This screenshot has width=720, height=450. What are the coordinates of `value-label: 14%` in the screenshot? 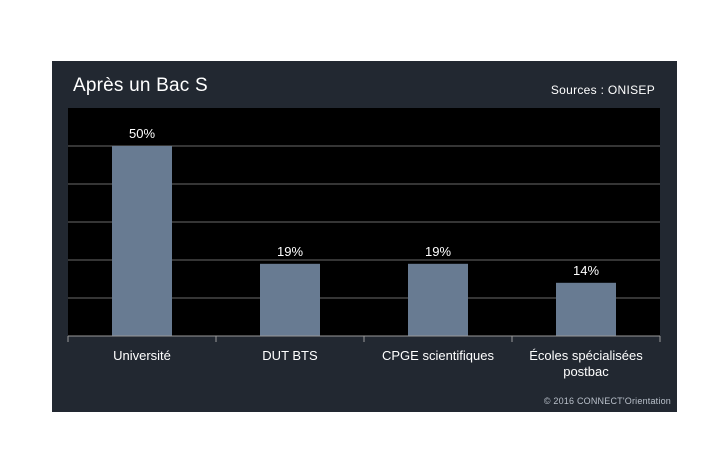 It's located at (586, 270).